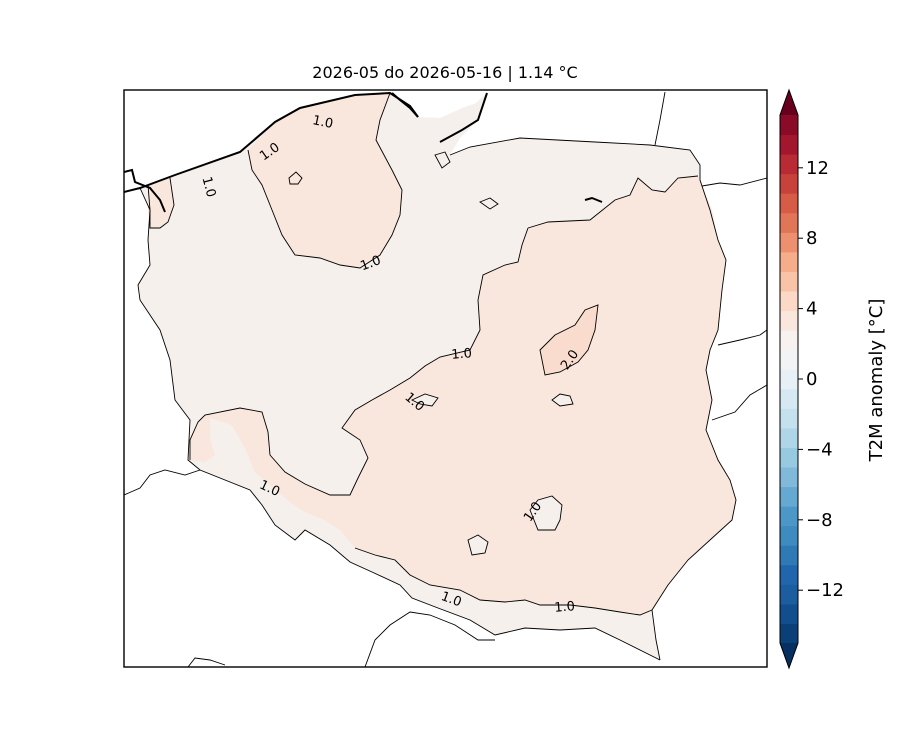 The height and width of the screenshot is (750, 900). Describe the element at coordinates (325, 180) in the screenshot. I see `anomaly-region-pomerania` at that location.